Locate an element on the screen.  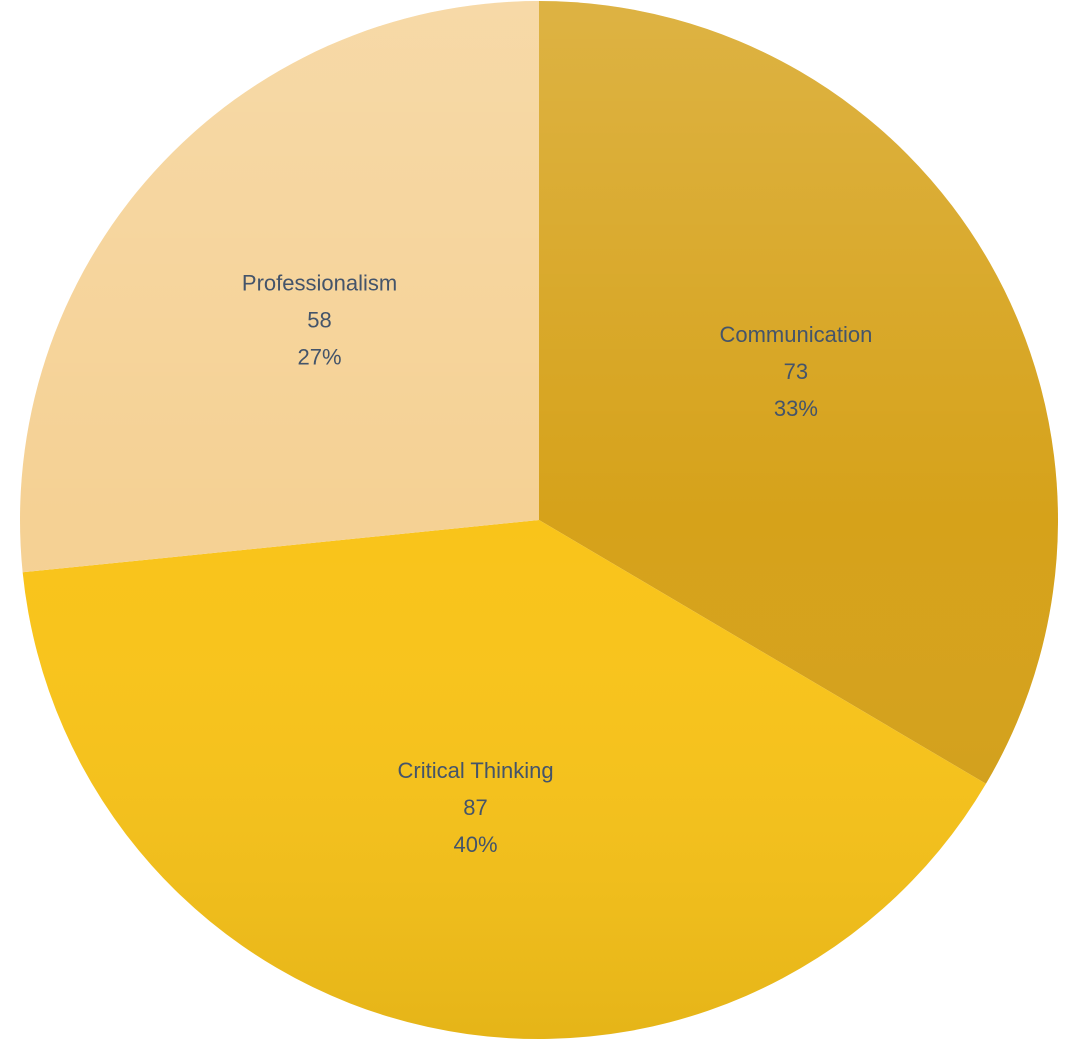
percent-label: 40% is located at coordinates (476, 844).